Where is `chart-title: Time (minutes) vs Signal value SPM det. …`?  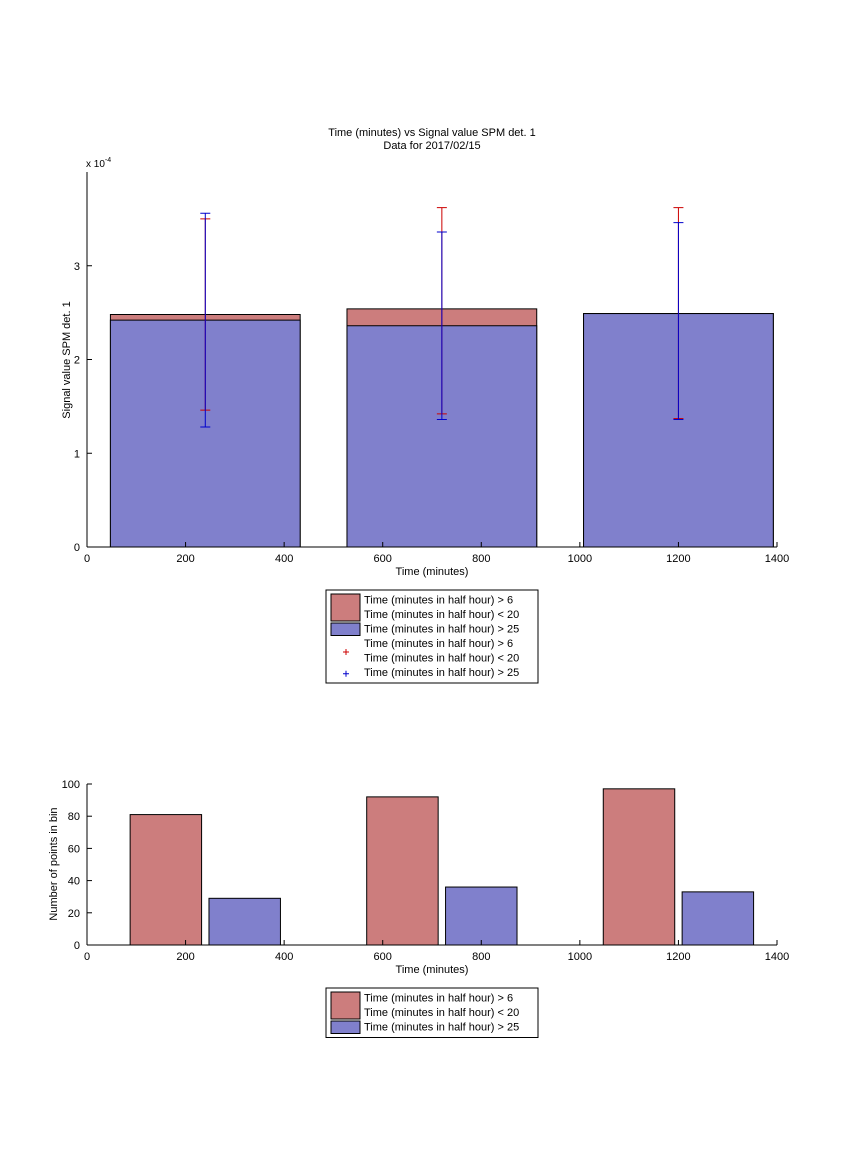 chart-title: Time (minutes) vs Signal value SPM det. … is located at coordinates (431, 133).